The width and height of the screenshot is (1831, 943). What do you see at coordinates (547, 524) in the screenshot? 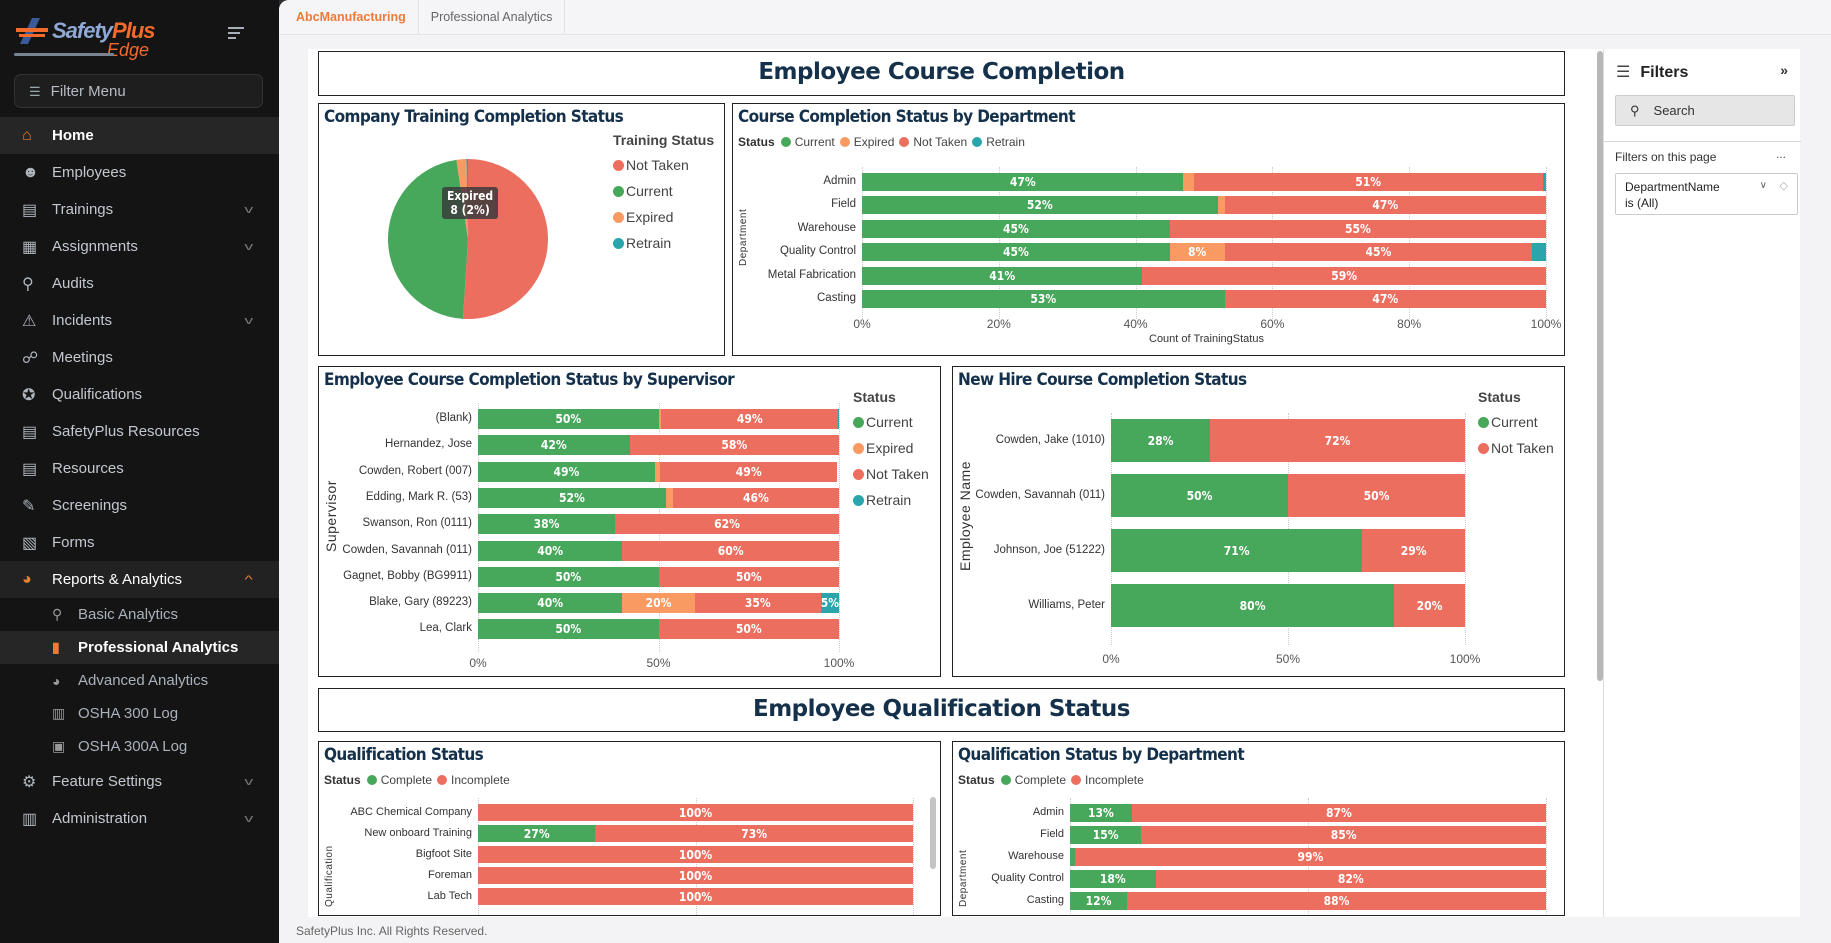
I see `bar-segment-current: 38%` at bounding box center [547, 524].